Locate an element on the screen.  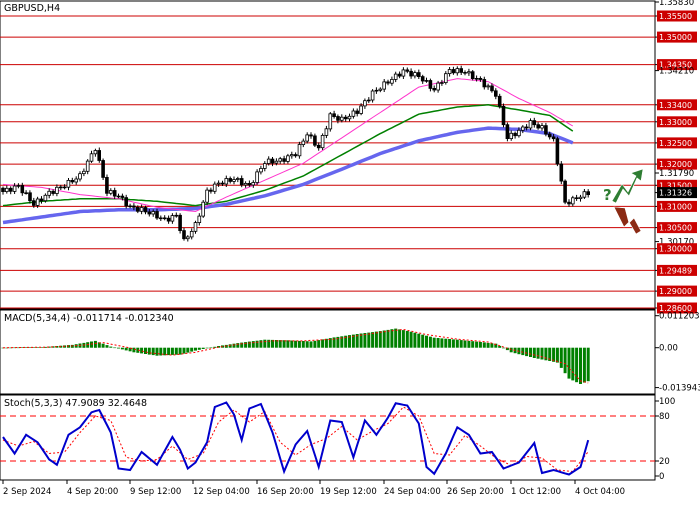
price-title: GBPUSD,H4 is located at coordinates (32, 8).